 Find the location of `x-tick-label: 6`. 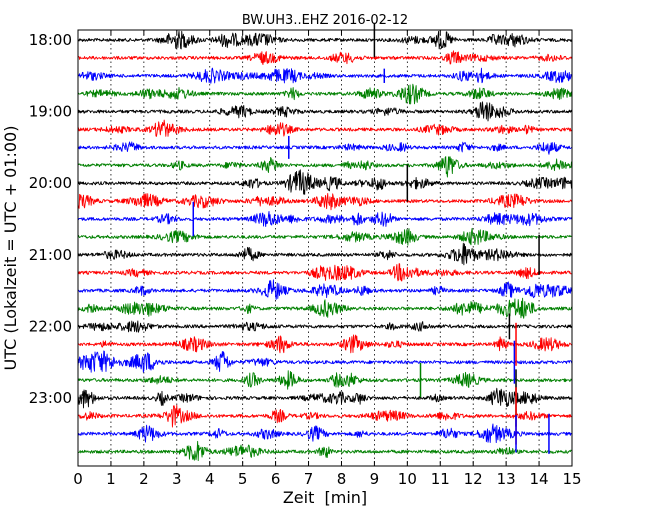

x-tick-label: 6 is located at coordinates (276, 479).